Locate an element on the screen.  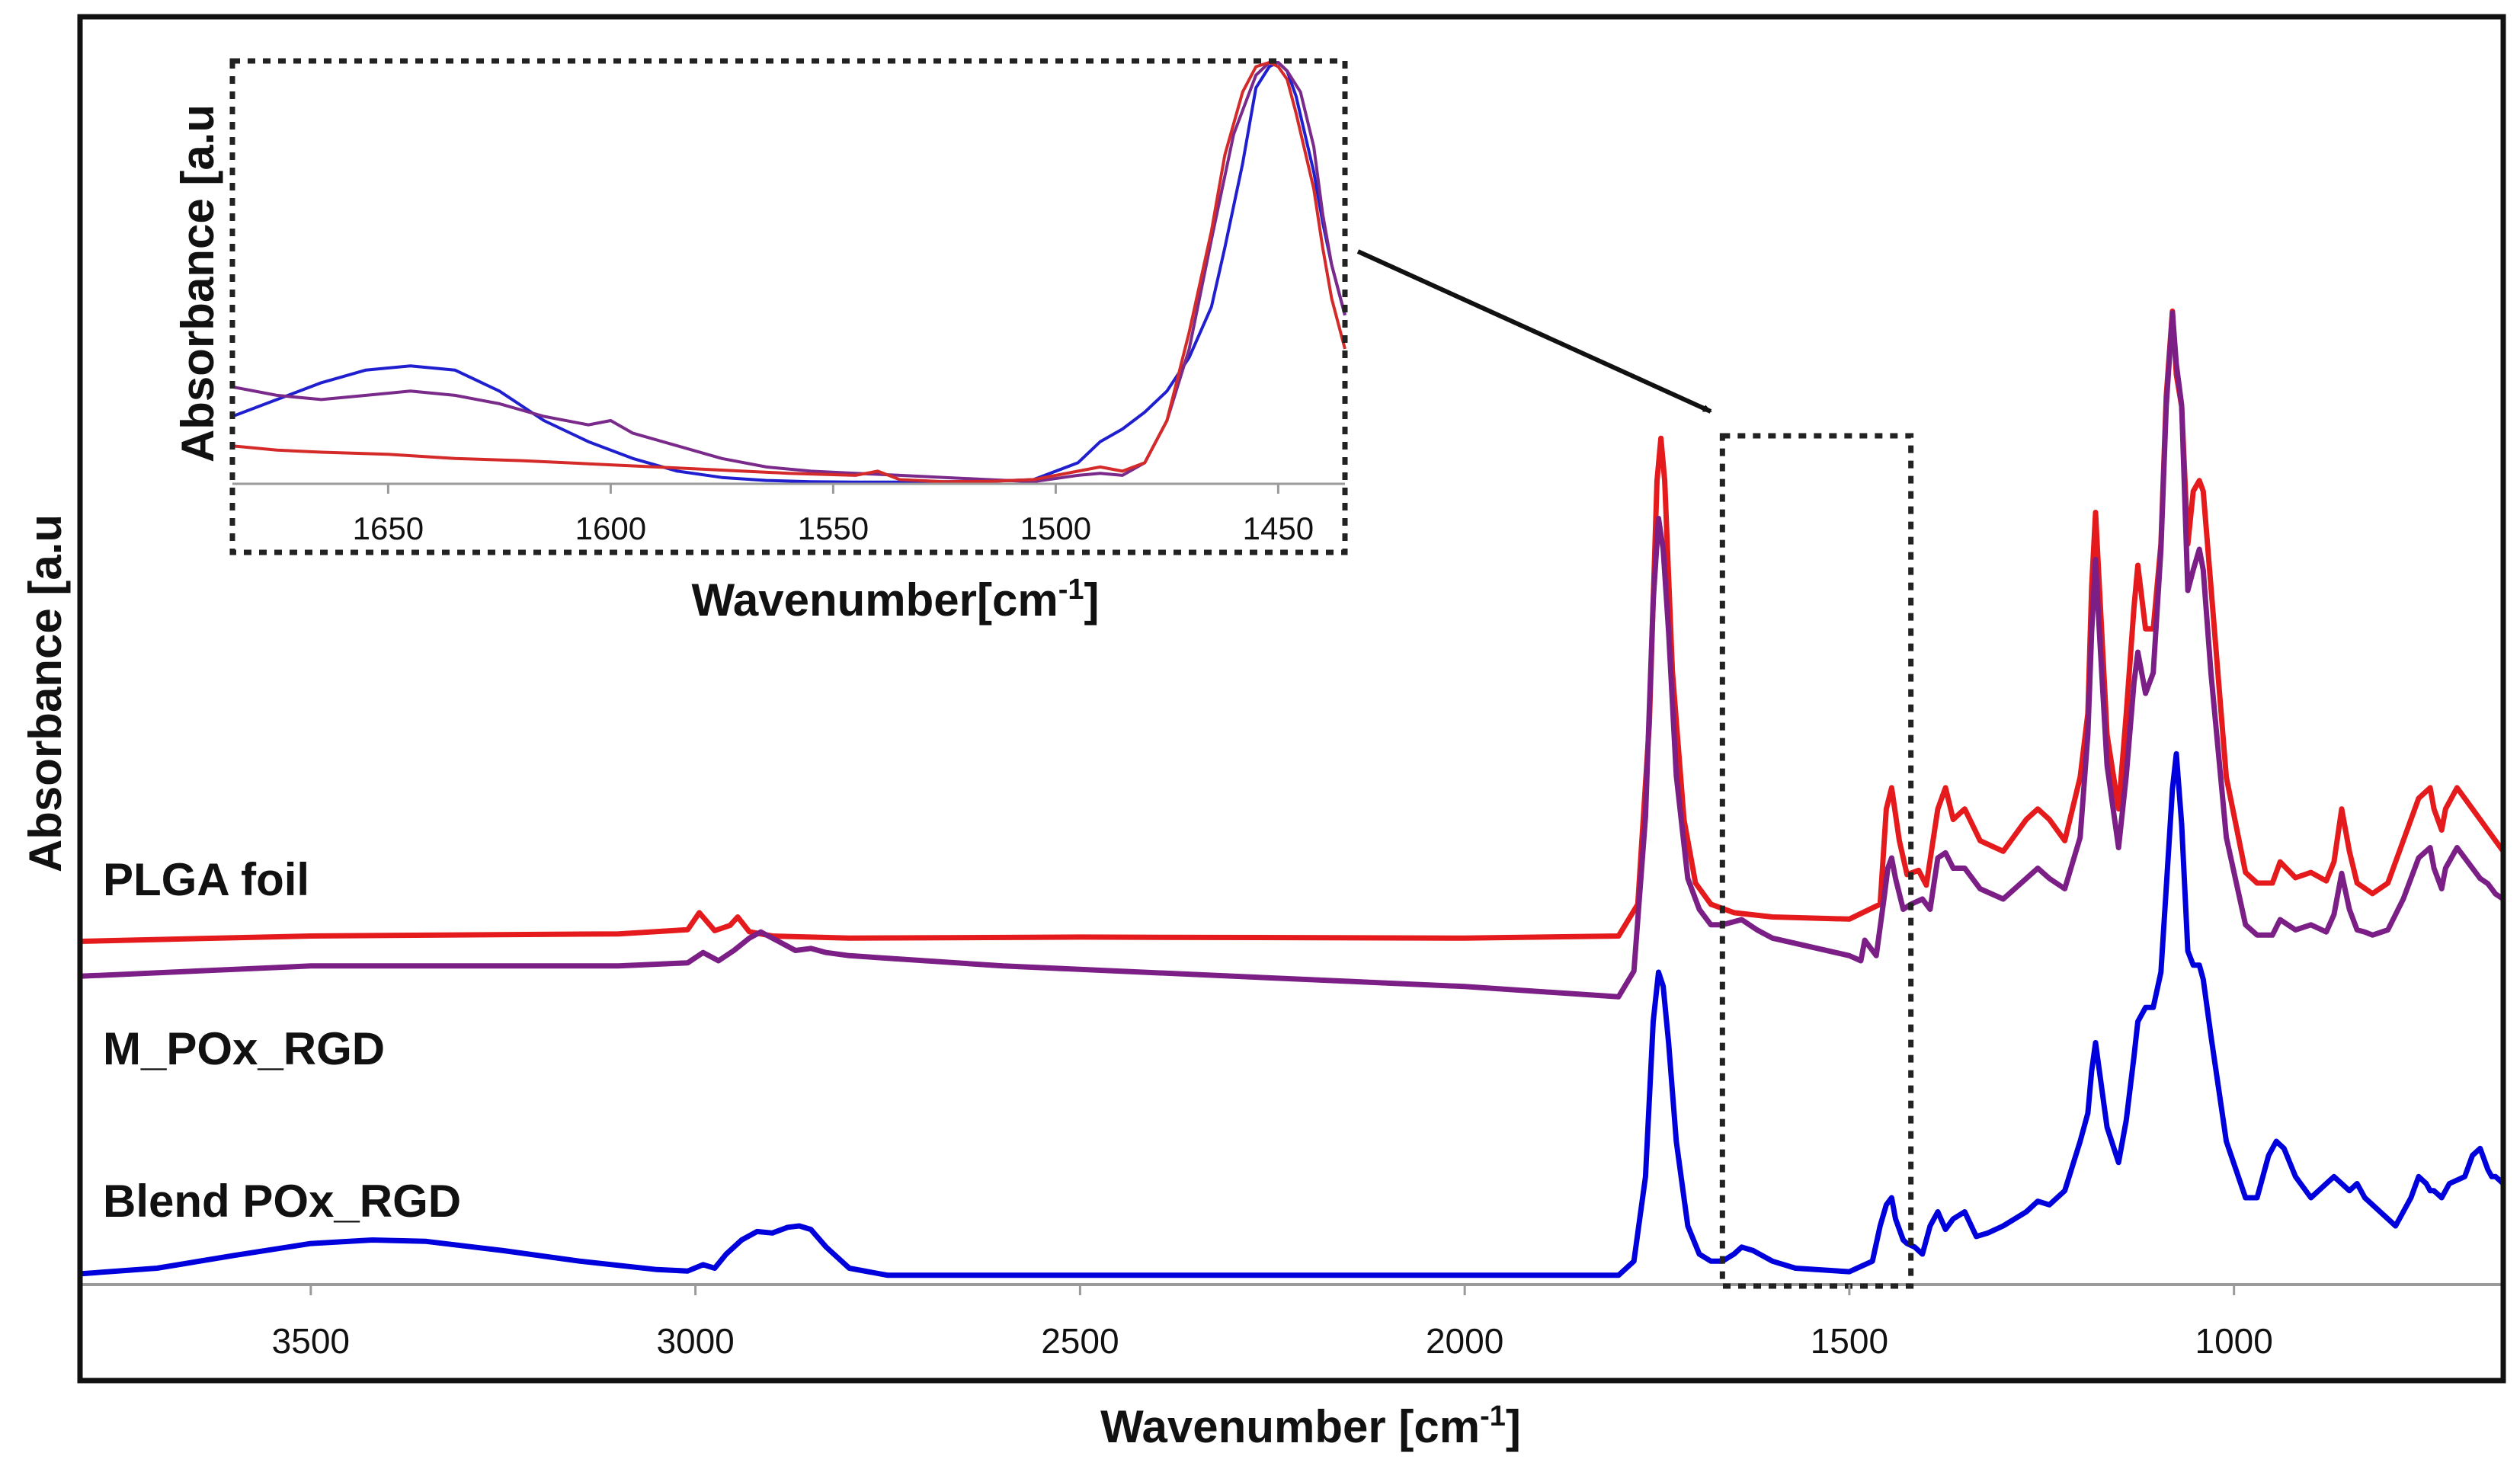
inset-x-tick-label-1550: 1550 is located at coordinates (833, 528).